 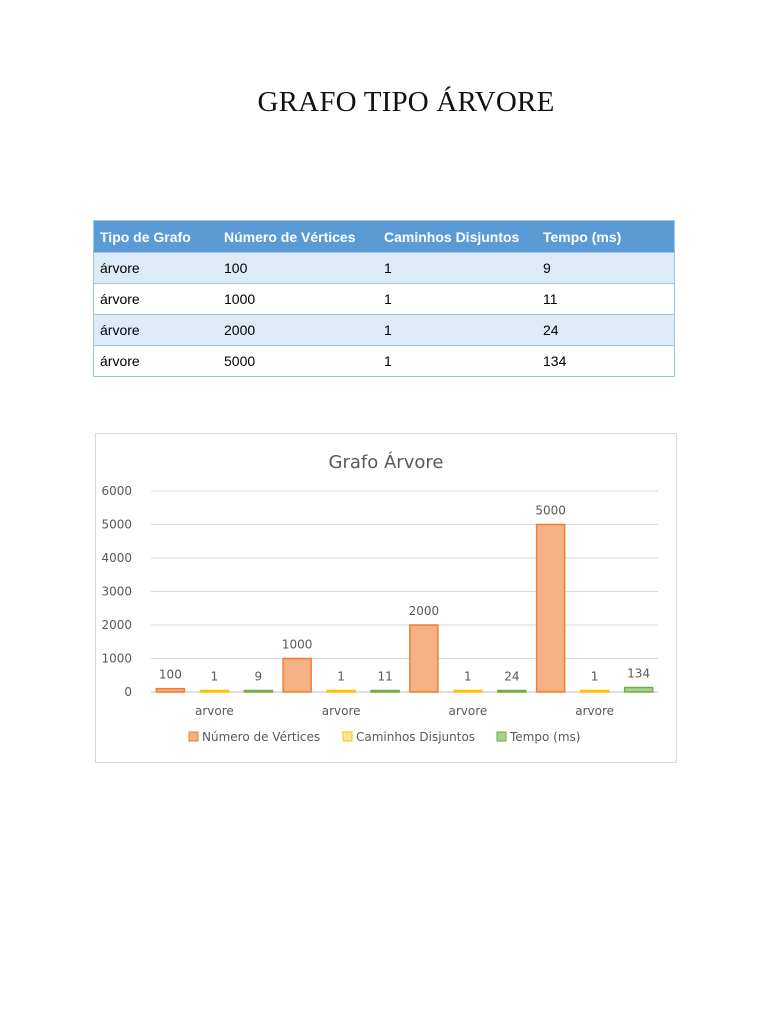 What do you see at coordinates (259, 677) in the screenshot?
I see `data-label: 9` at bounding box center [259, 677].